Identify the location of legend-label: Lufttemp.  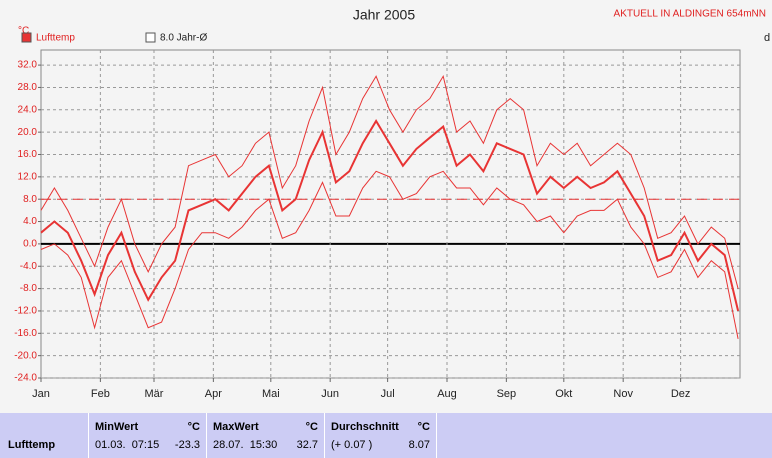
(55, 38).